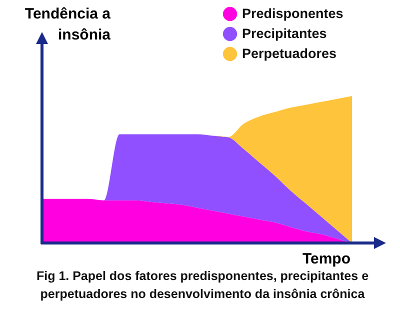 This screenshot has height=320, width=400. I want to click on legend-label: Perpetuadores, so click(289, 53).